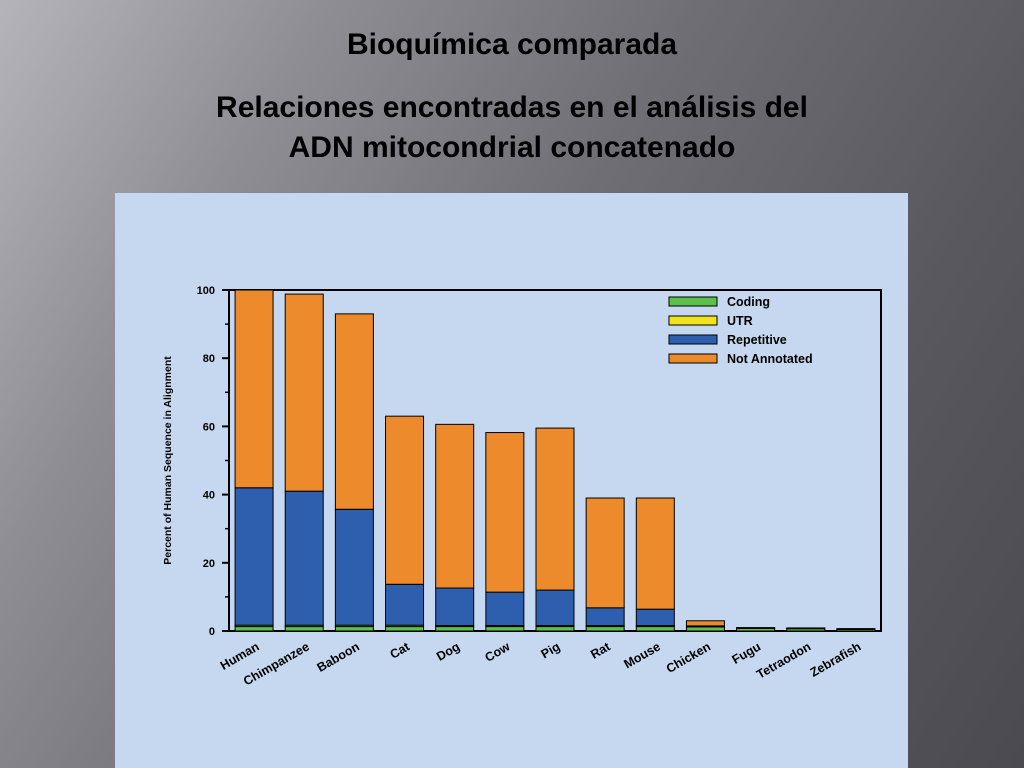  Describe the element at coordinates (693, 320) in the screenshot. I see `legend-swatch-utr` at that location.